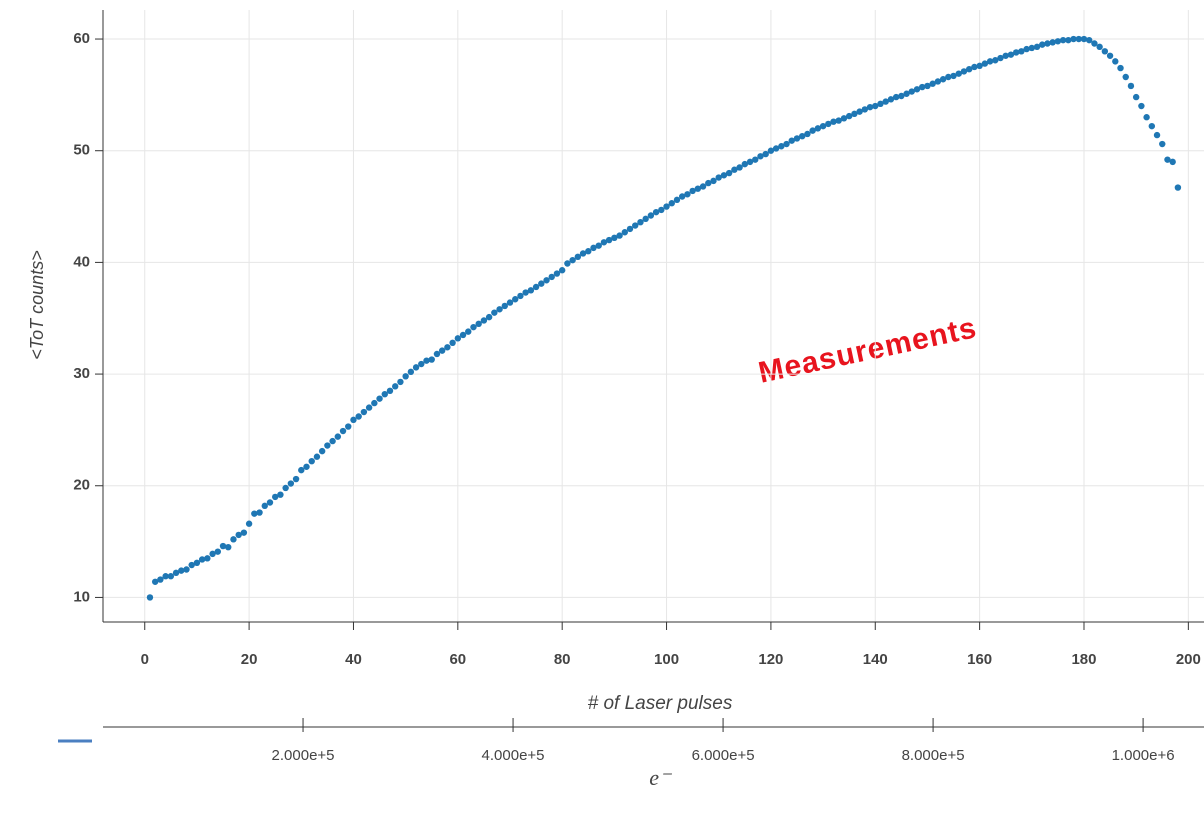 The image size is (1204, 817). What do you see at coordinates (562, 659) in the screenshot?
I see `x-tick-label: 80` at bounding box center [562, 659].